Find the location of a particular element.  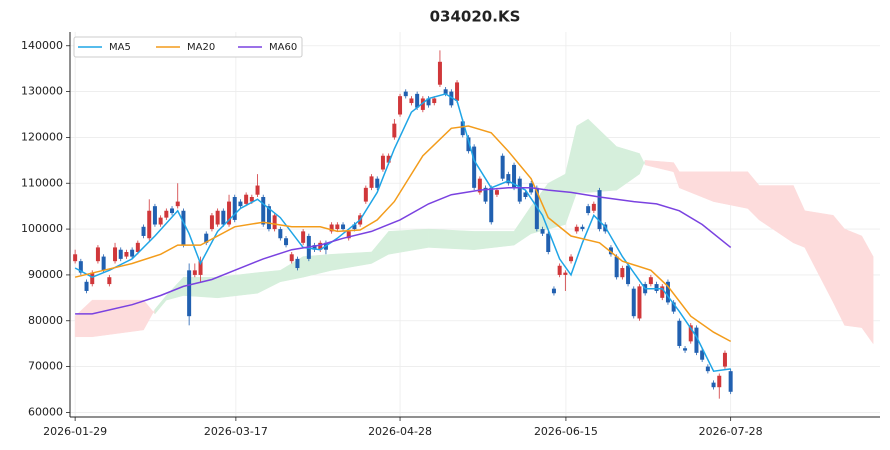

legend-box is located at coordinates (188, 47).